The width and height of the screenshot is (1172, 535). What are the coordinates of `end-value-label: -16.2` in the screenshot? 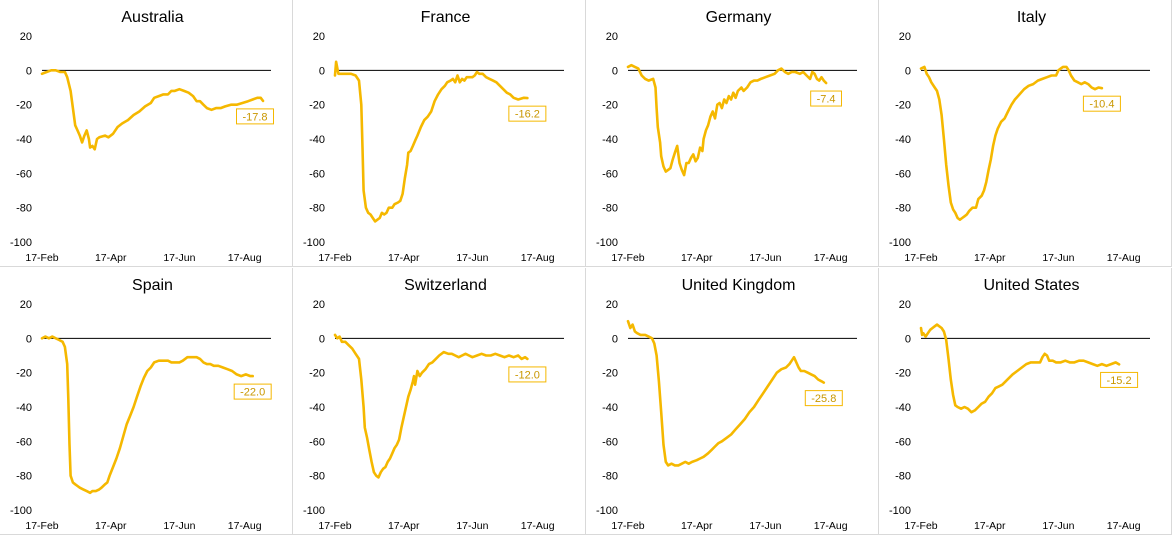 It's located at (527, 113).